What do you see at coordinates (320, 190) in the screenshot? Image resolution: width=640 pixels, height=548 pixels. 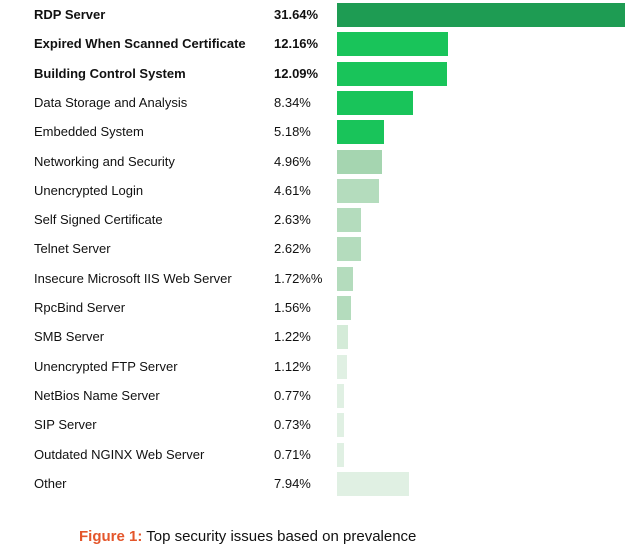 I see `table-row: Unencrypted Login 4.61%` at bounding box center [320, 190].